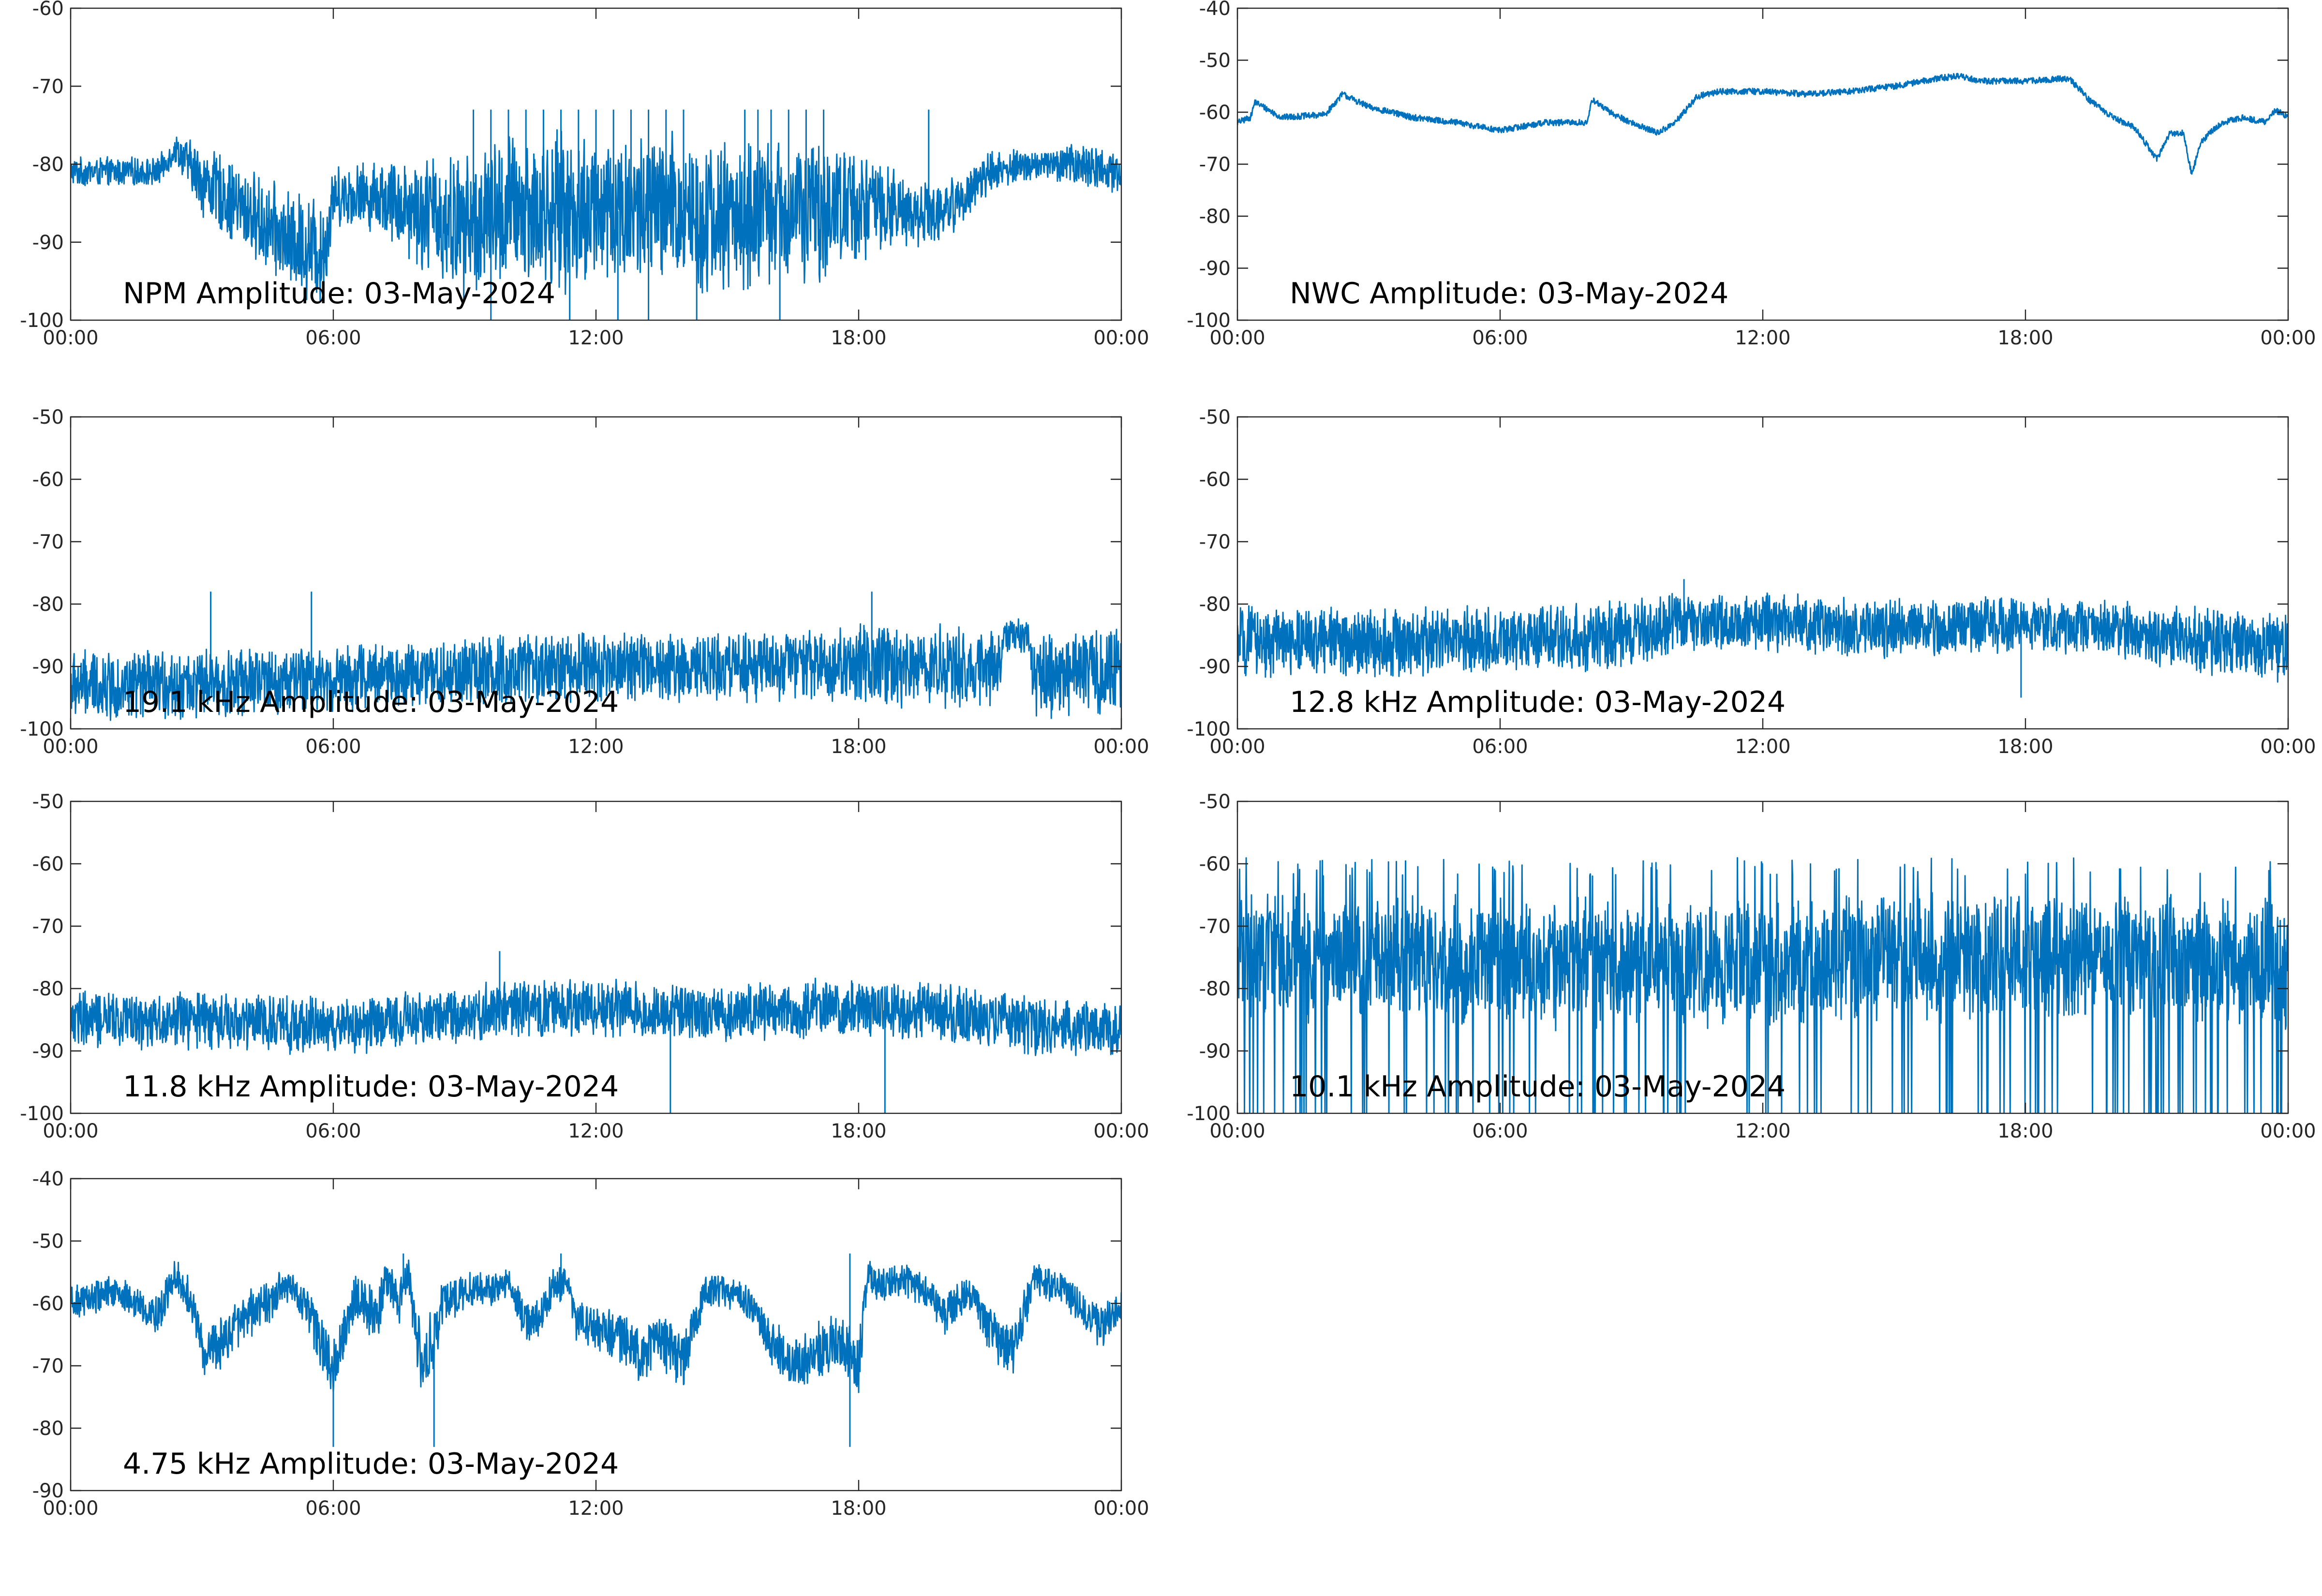 The image size is (2322, 1596). Describe the element at coordinates (1538, 702) in the screenshot. I see `panel-title: 12.8 kHz Amplitude: 03-May-2024` at that location.